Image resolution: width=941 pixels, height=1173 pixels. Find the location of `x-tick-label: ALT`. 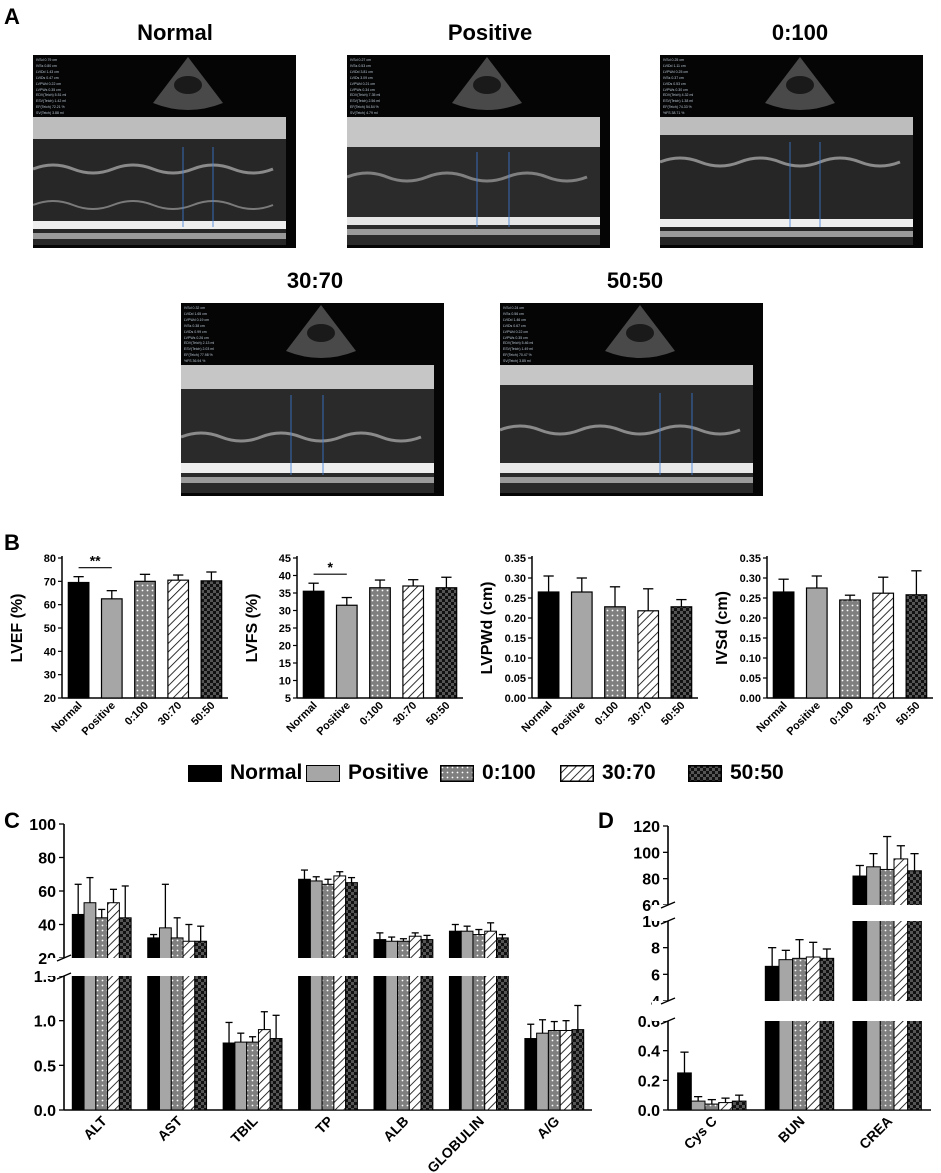

x-tick-label: ALT is located at coordinates (95, 1127).